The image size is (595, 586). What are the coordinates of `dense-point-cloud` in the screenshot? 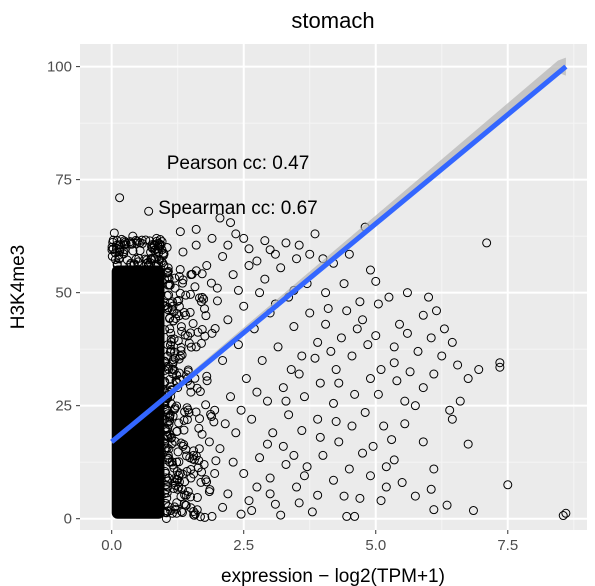 It's located at (164, 378).